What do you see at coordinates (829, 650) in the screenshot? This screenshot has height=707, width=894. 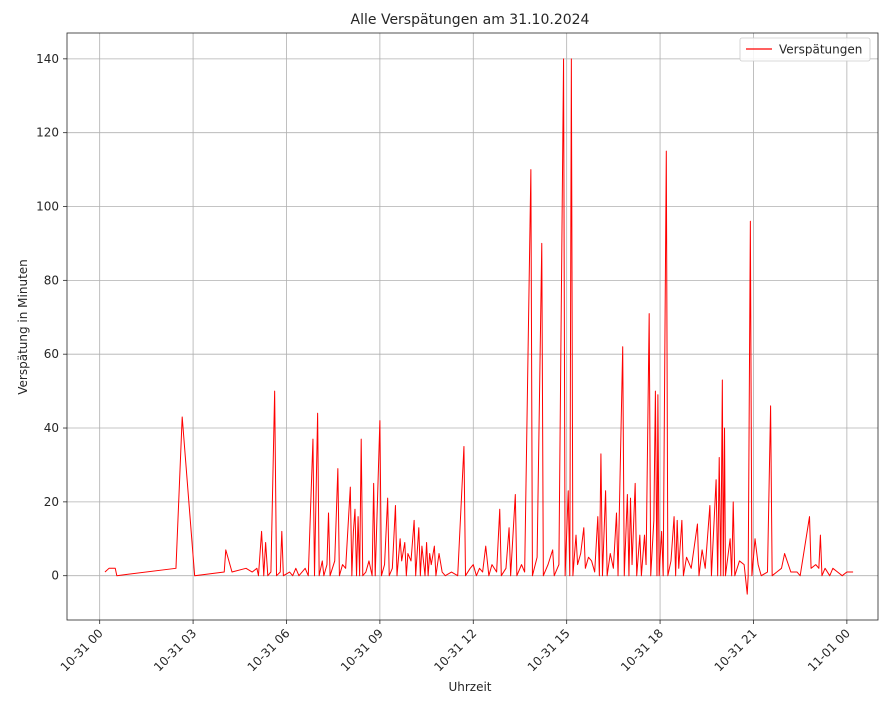 I see `x-tick-label: 11-01 00` at bounding box center [829, 650].